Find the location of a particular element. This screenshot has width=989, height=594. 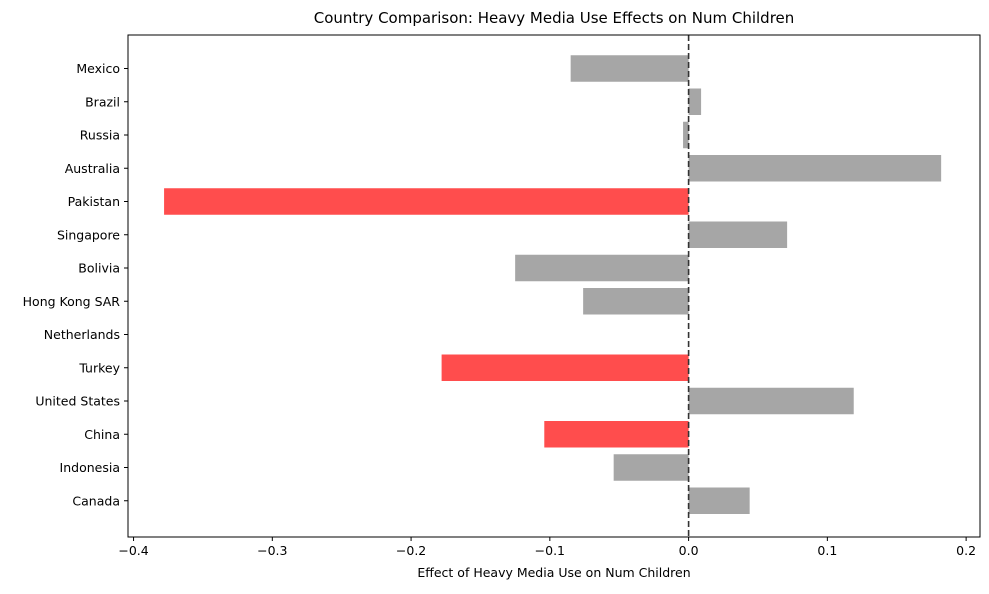

bar-indonesia is located at coordinates (651, 467).